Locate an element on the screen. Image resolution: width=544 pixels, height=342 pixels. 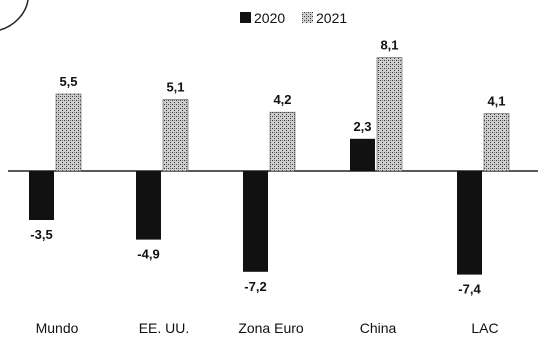
data-label-2021-lac: 4,1 is located at coordinates (496, 101).